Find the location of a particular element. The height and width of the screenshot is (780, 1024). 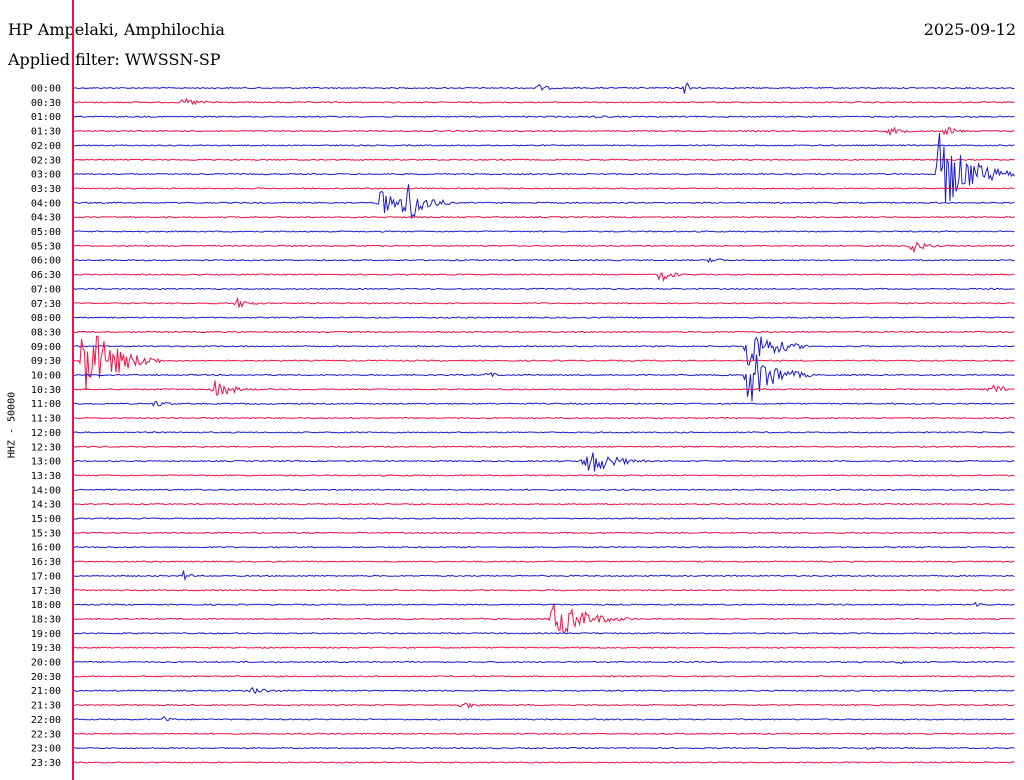

row-label-1230: 12:30 is located at coordinates (46, 447).